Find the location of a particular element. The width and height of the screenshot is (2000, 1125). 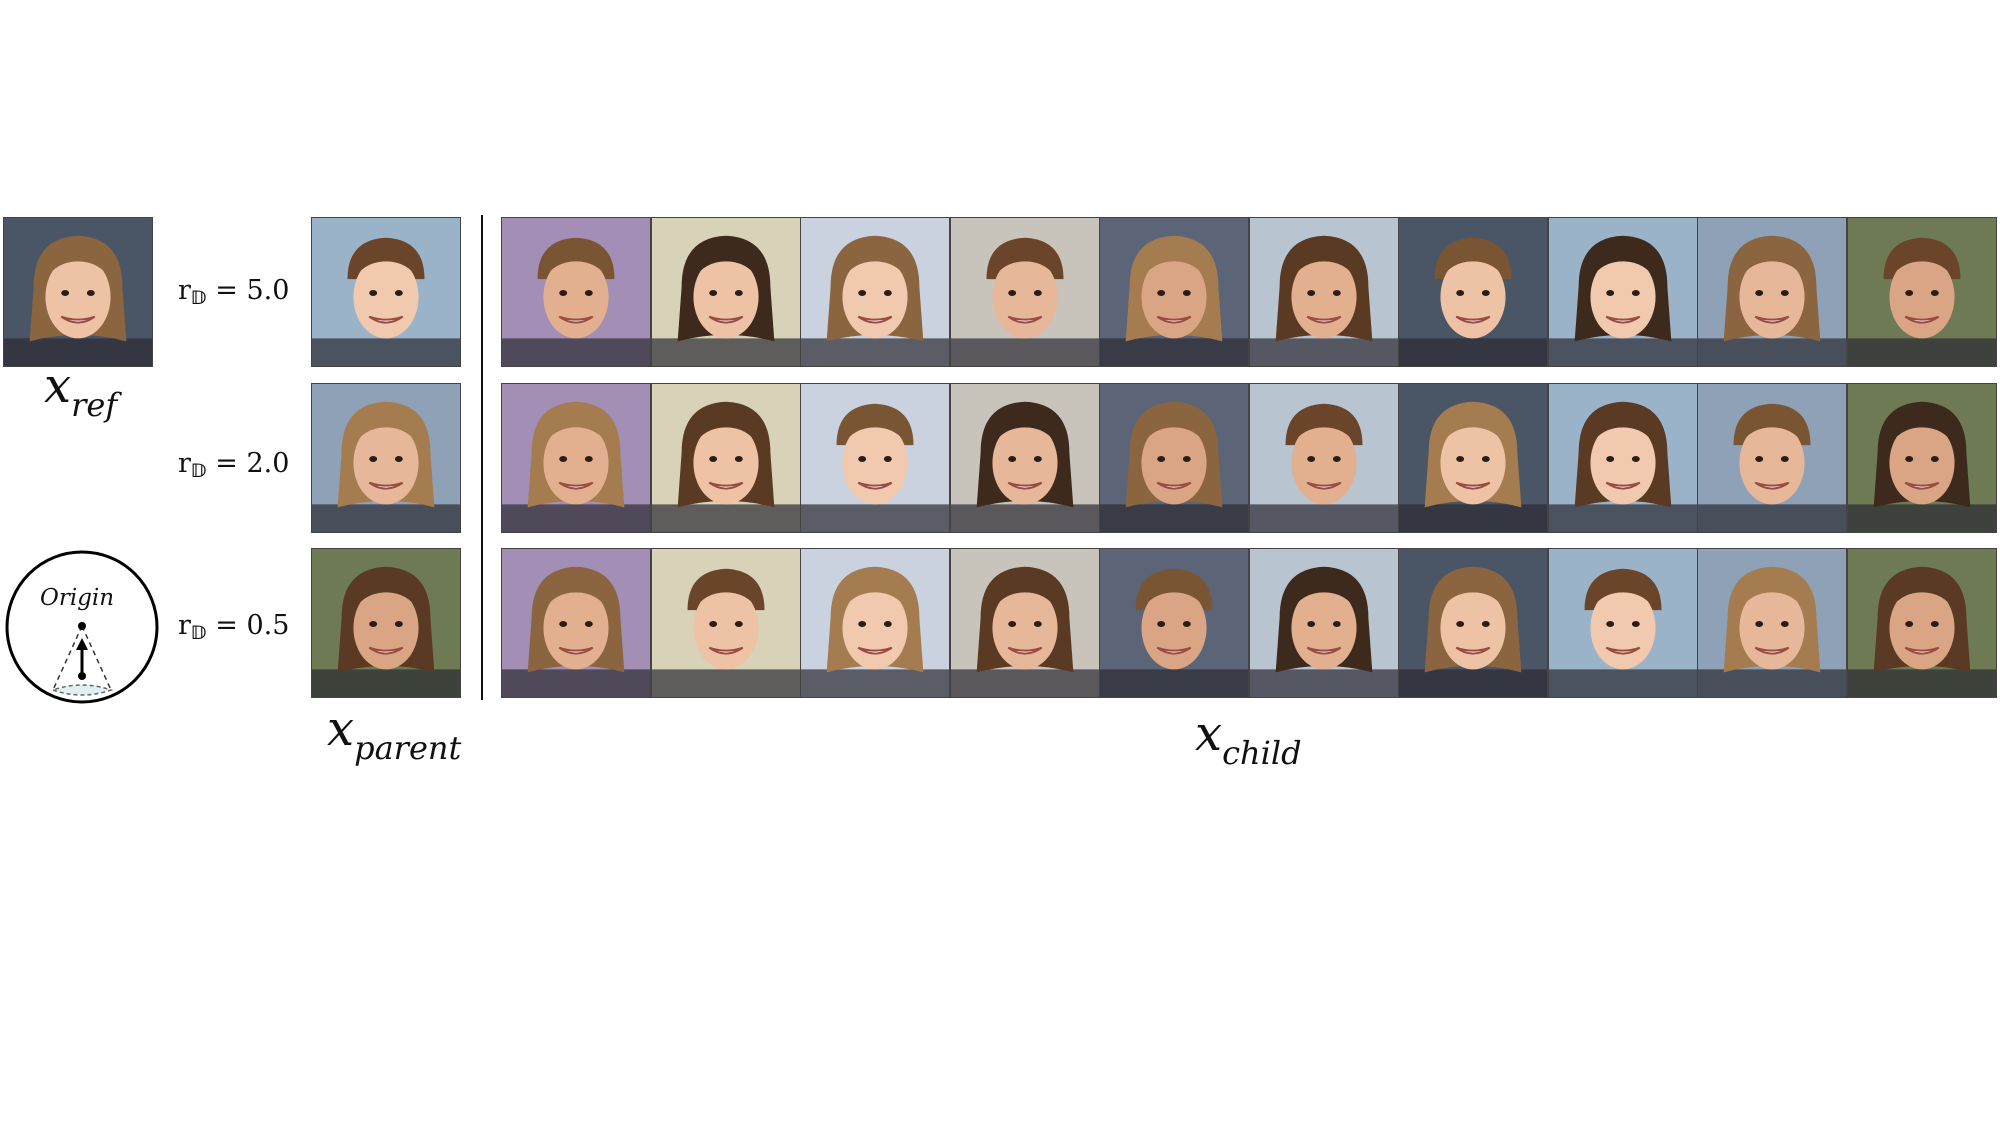

row-label-r05: r𝔻 = 0.5 is located at coordinates (234, 627).